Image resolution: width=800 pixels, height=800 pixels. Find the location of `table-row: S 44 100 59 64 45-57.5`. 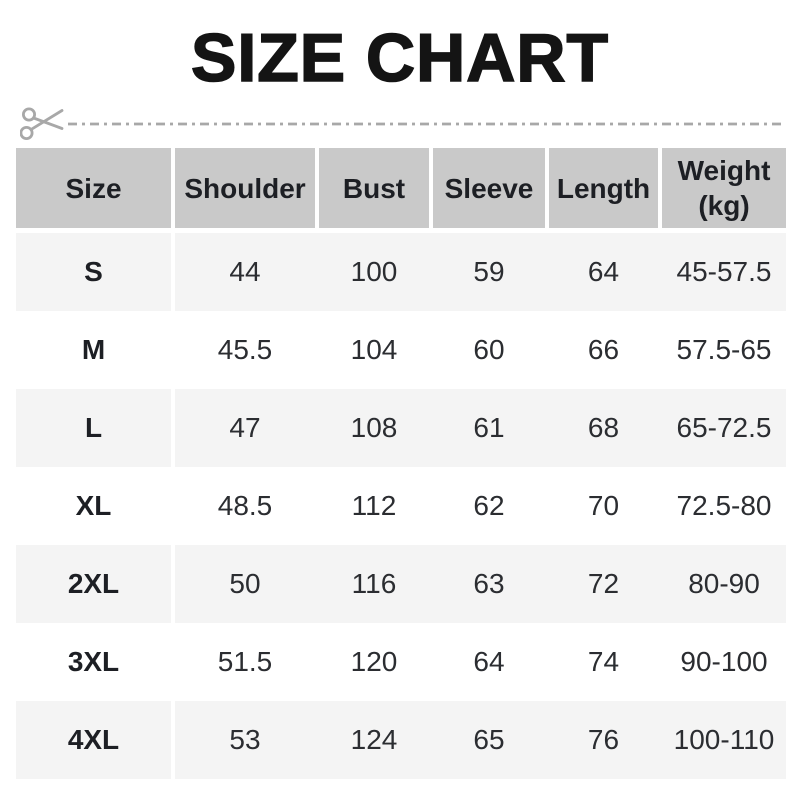

table-row: S 44 100 59 64 45-57.5 is located at coordinates (401, 272).